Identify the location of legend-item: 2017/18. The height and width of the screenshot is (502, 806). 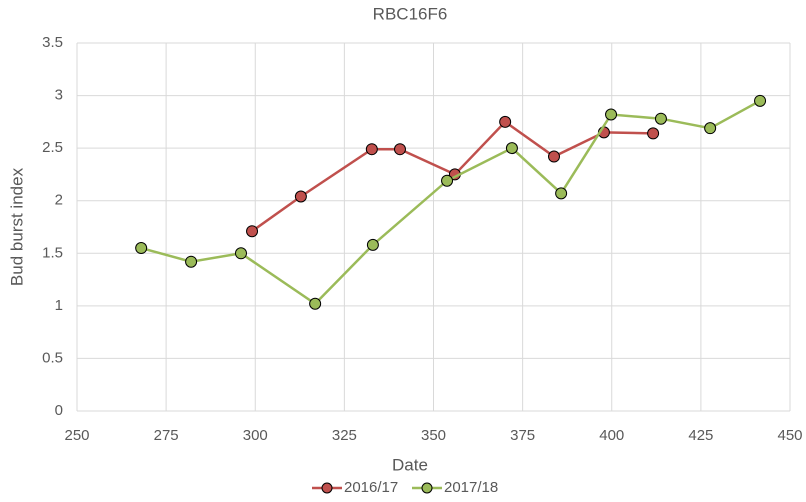
(455, 487).